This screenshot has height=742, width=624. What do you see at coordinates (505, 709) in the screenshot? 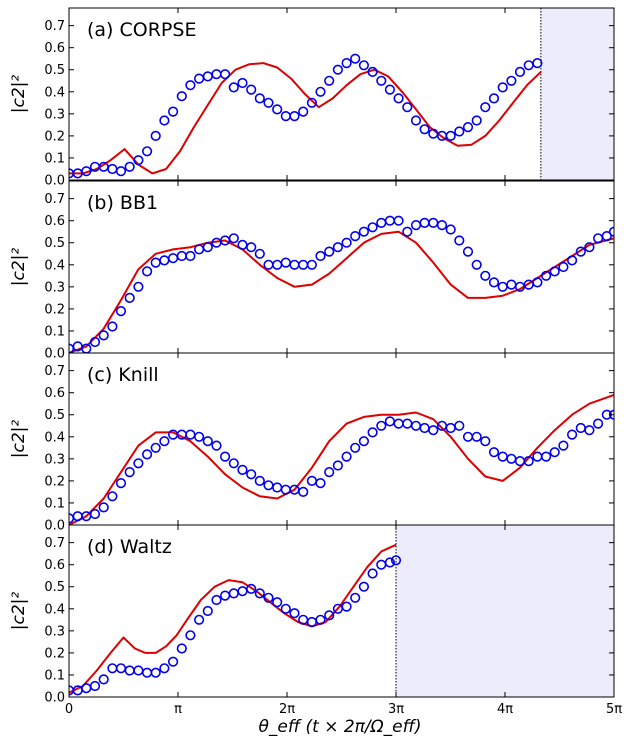
I see `x-tick-label: 4π` at bounding box center [505, 709].